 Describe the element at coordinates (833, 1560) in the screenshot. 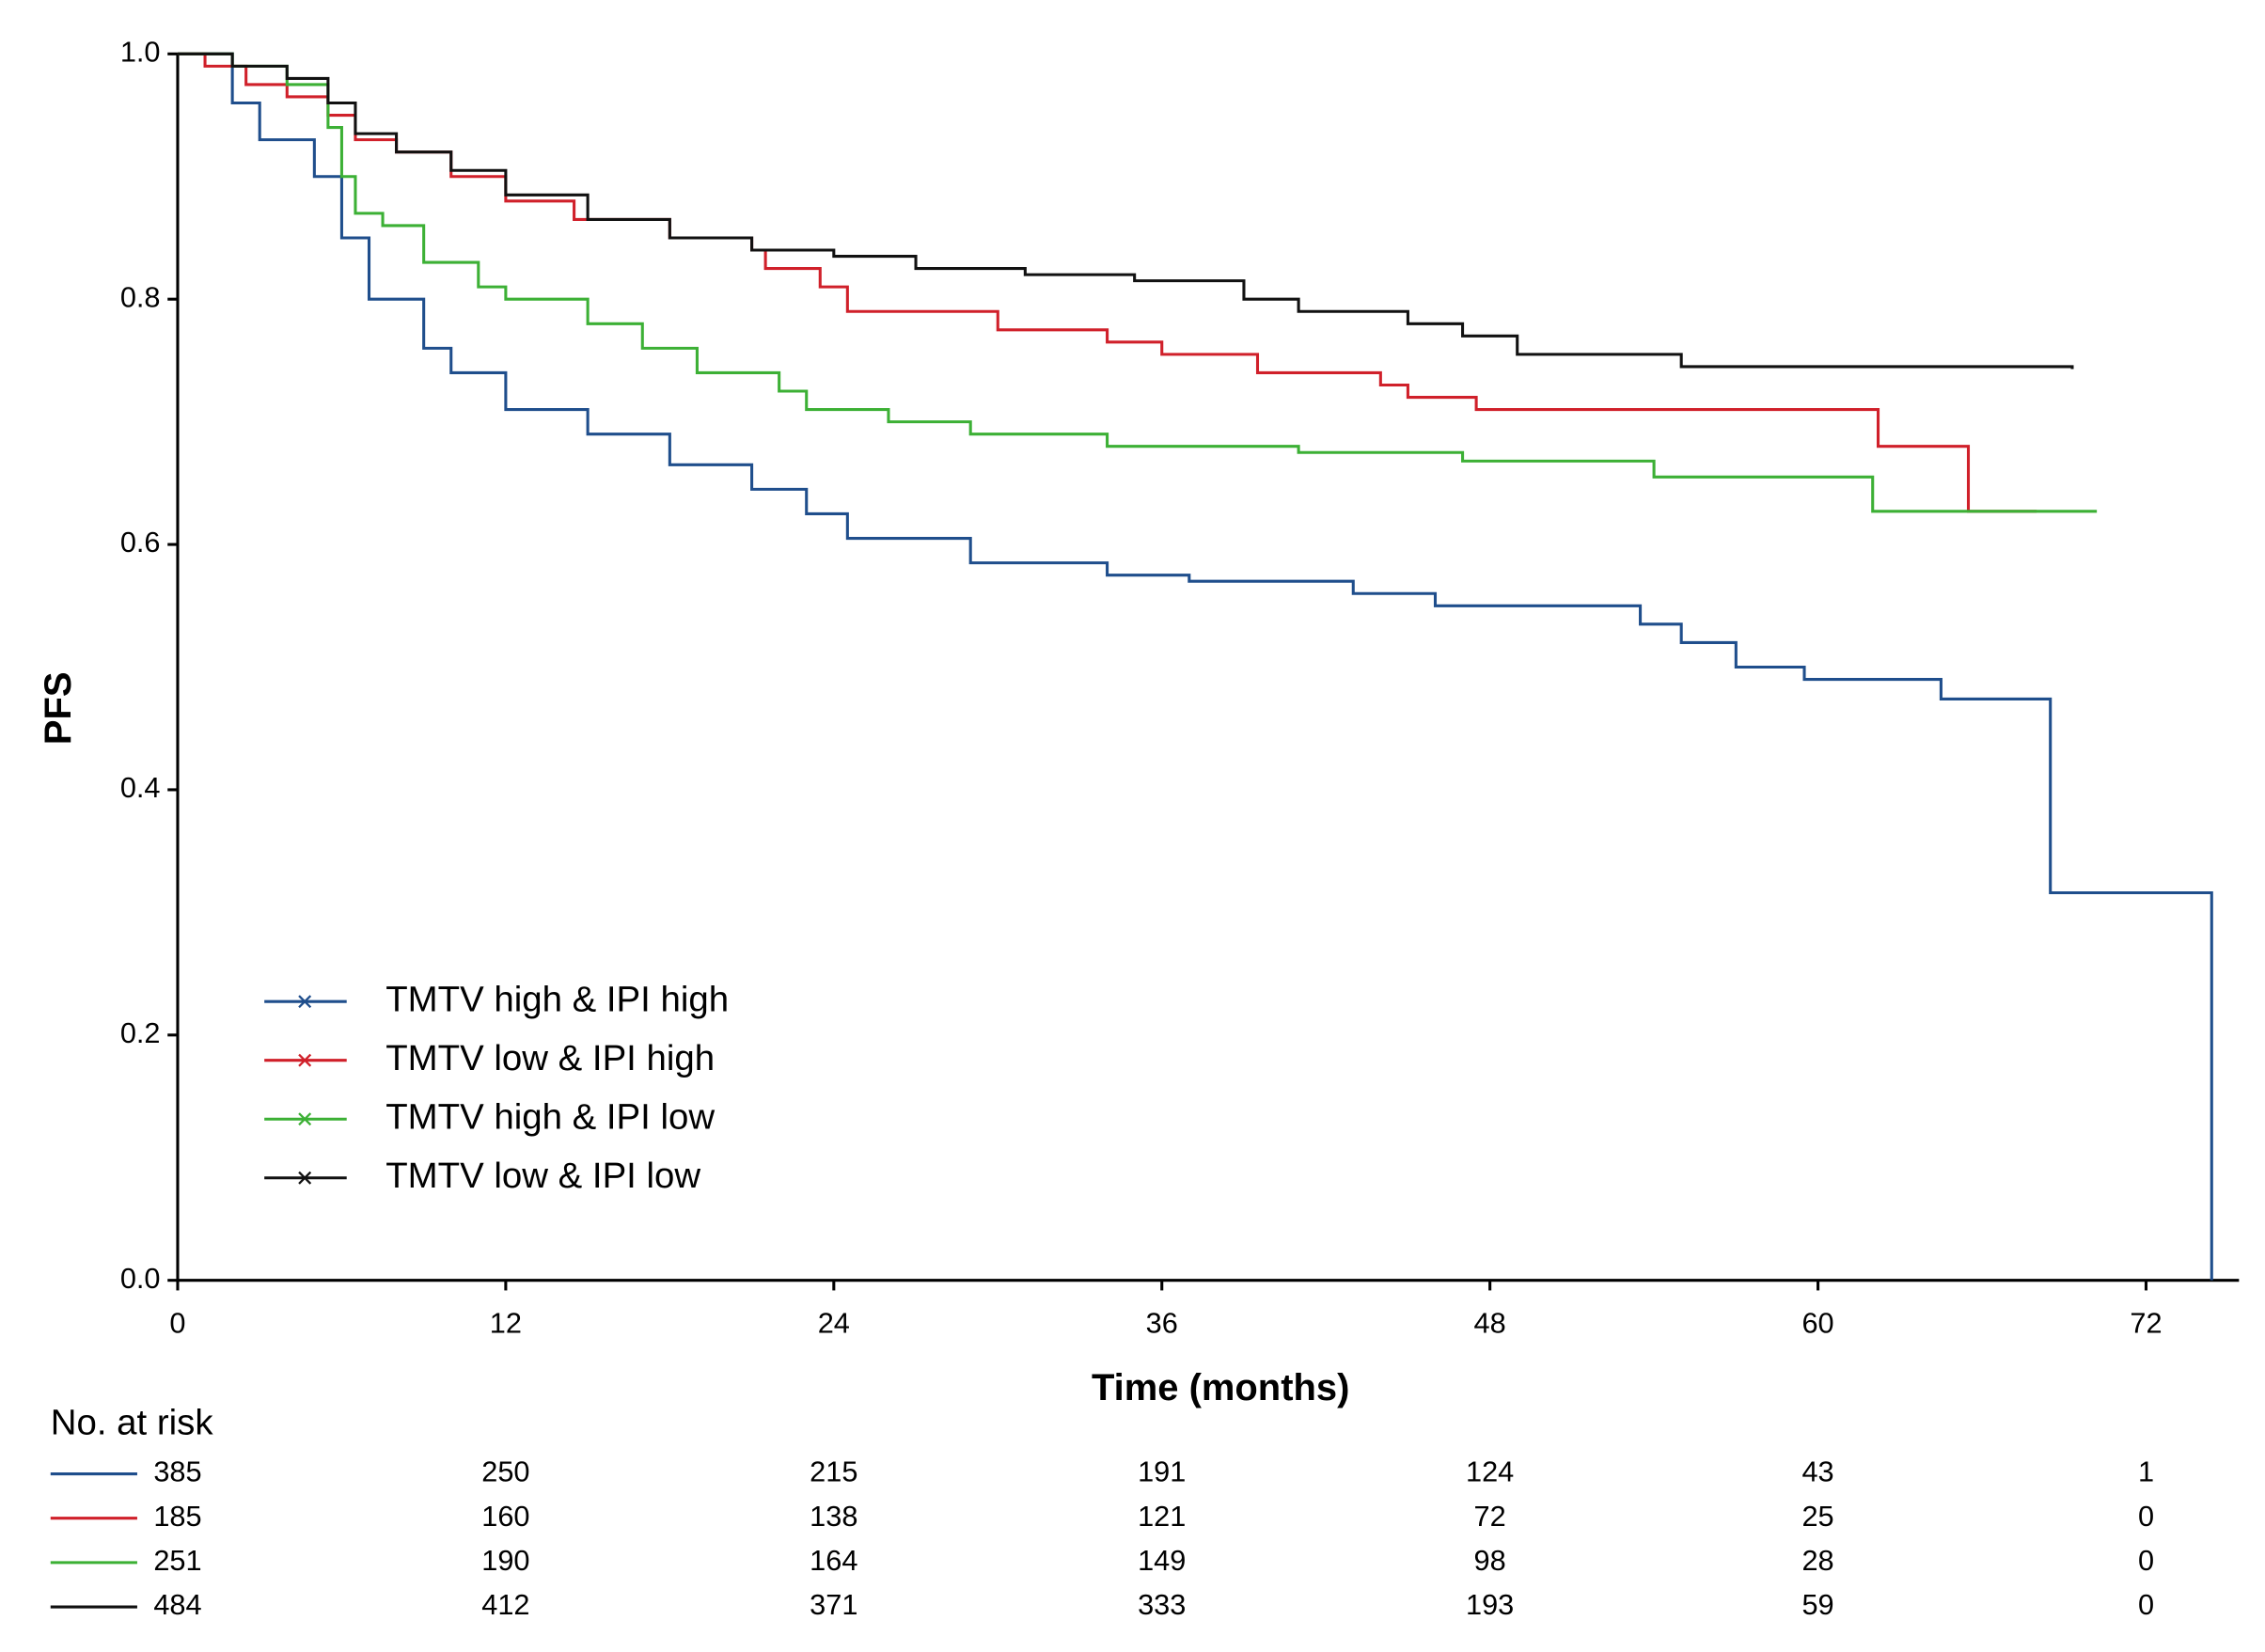

I see `risk-count: 164` at that location.